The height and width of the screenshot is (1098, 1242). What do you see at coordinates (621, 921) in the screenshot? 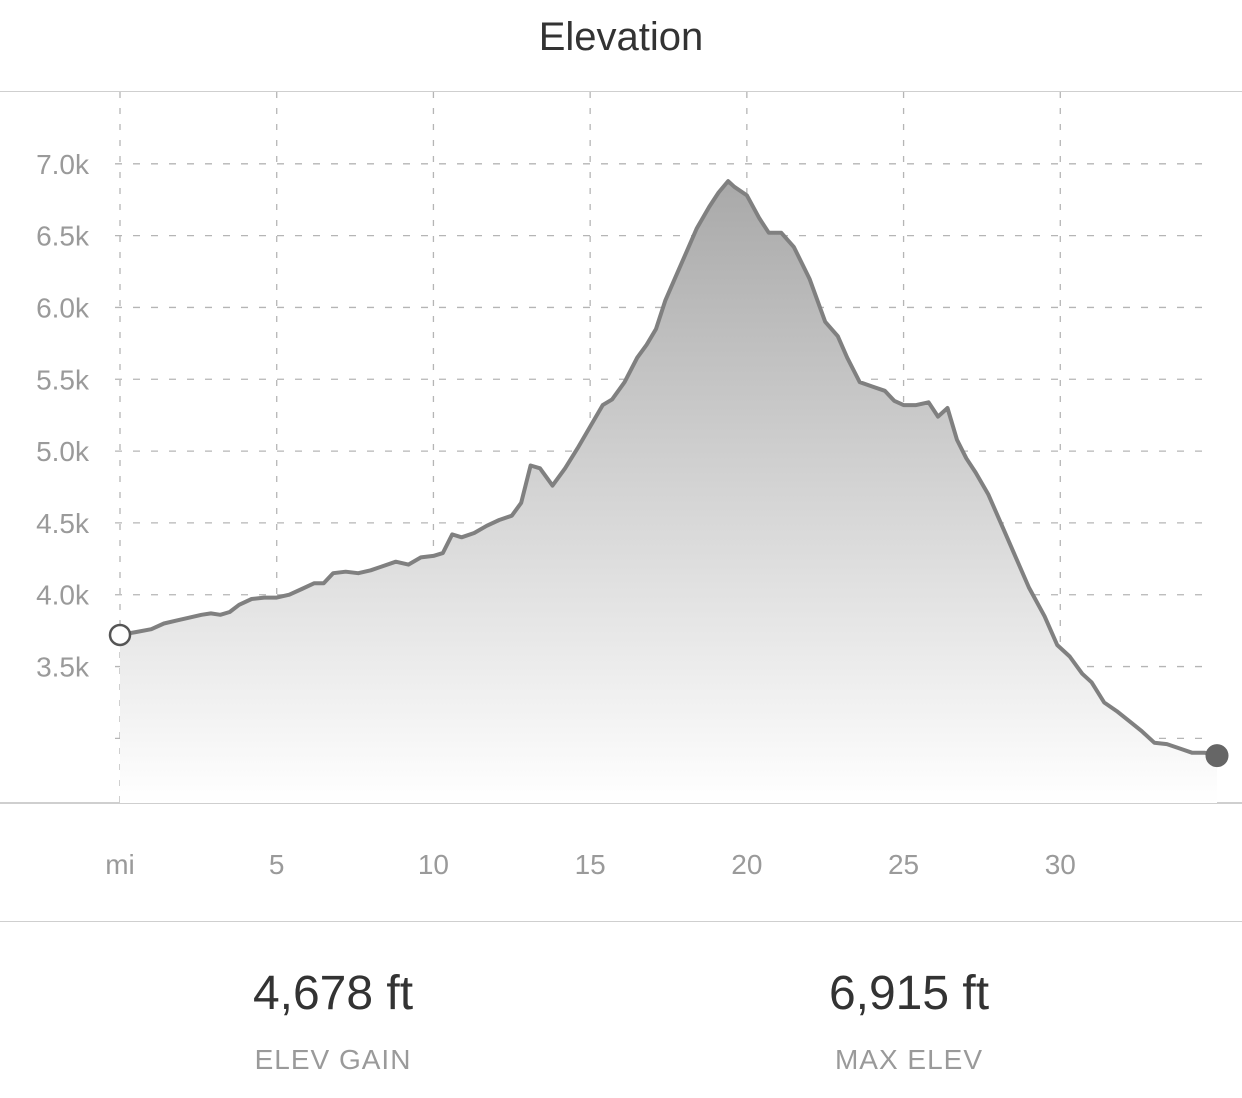
I see `stats-divider` at bounding box center [621, 921].